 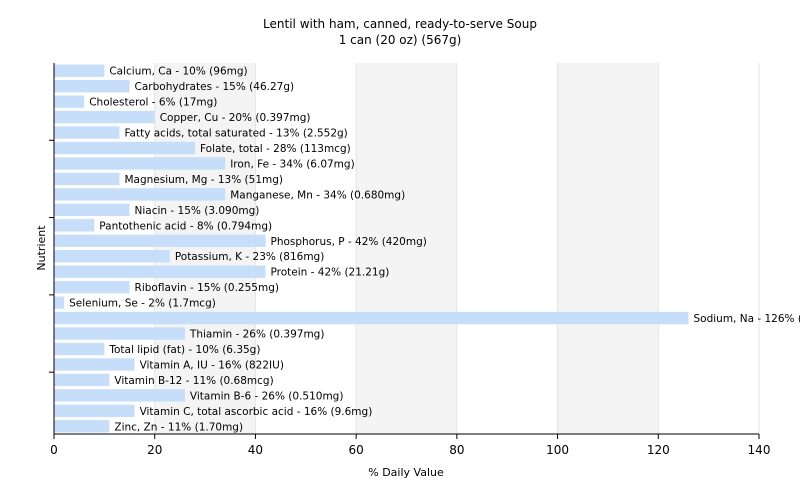 What do you see at coordinates (747, 319) in the screenshot?
I see `bar-label: Sodium, Na - 126% (3016mg)` at bounding box center [747, 319].